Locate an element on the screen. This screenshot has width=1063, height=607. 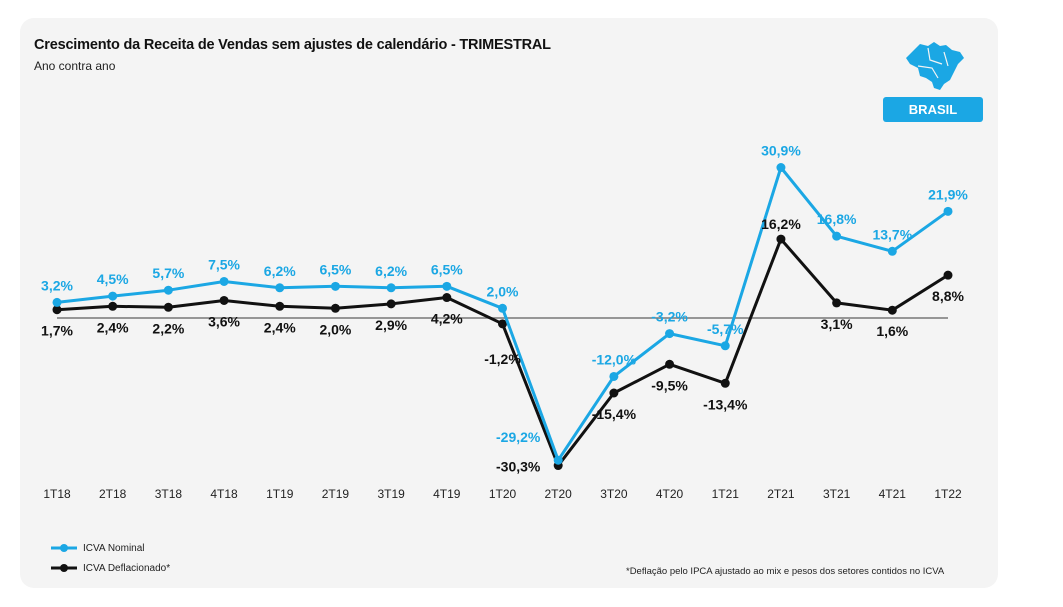
x-tick-label: 1T22 is located at coordinates (948, 494).